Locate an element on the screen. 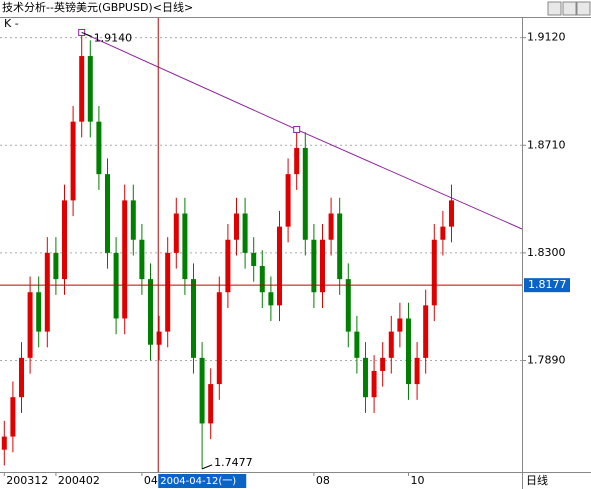 The width and height of the screenshot is (591, 489). y-tick-label: 1.9120 is located at coordinates (546, 37).